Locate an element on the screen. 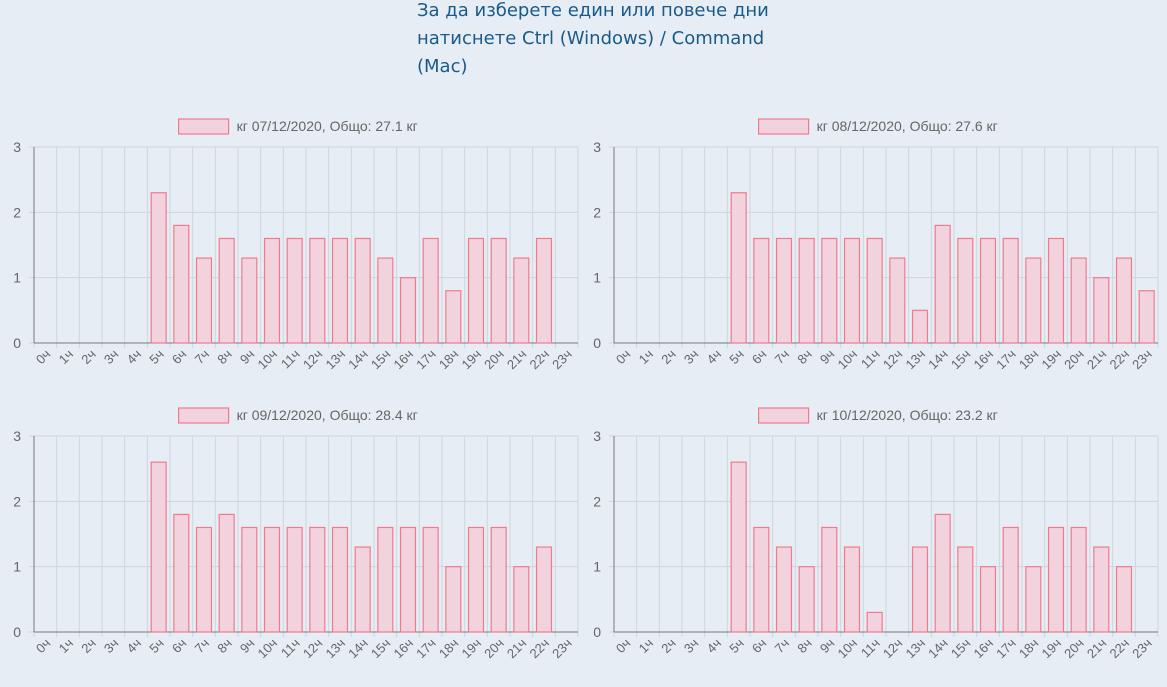 Image resolution: width=1167 pixels, height=687 pixels. x-tick-label: 3ч is located at coordinates (111, 646).